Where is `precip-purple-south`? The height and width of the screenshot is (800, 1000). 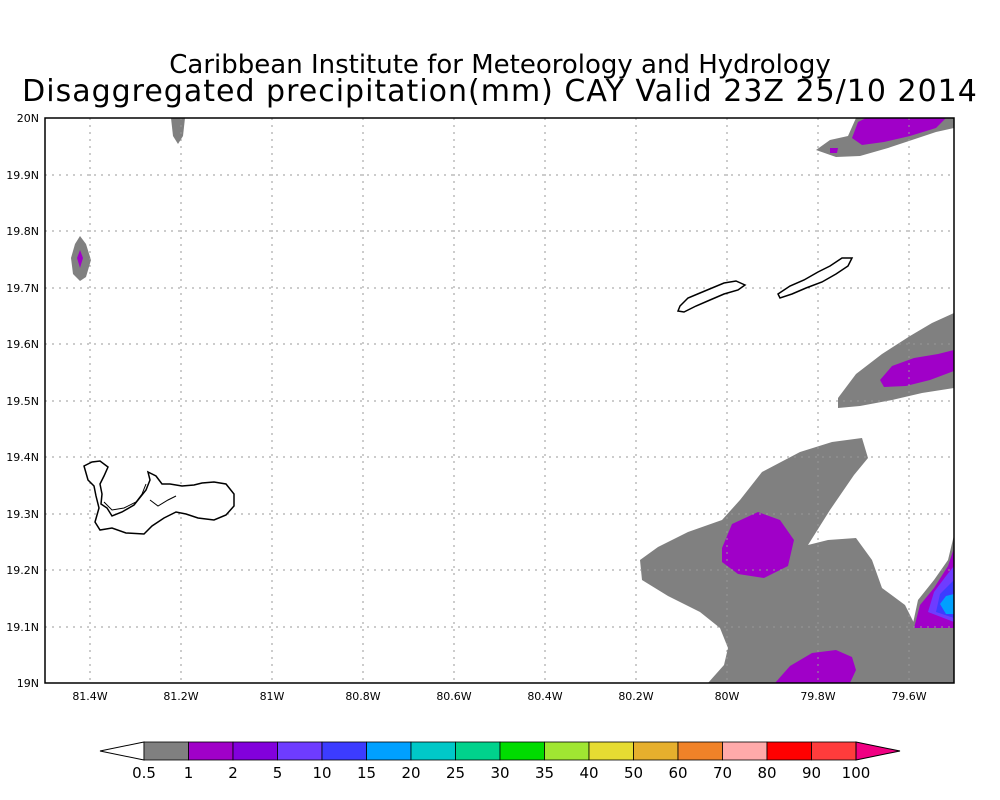 precip-purple-south is located at coordinates (815, 666).